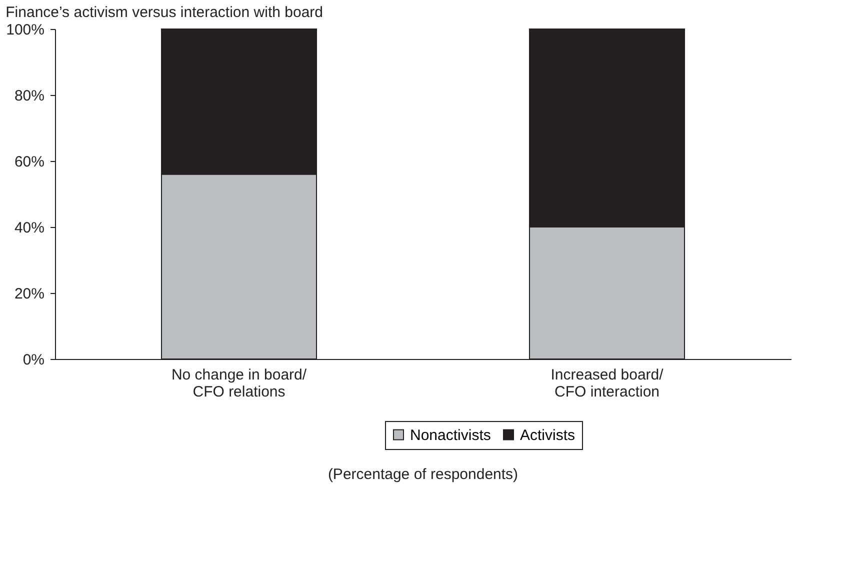 Image resolution: width=859 pixels, height=561 pixels. What do you see at coordinates (607, 383) in the screenshot?
I see `x-tick-label: Increased board/ CFO interaction` at bounding box center [607, 383].